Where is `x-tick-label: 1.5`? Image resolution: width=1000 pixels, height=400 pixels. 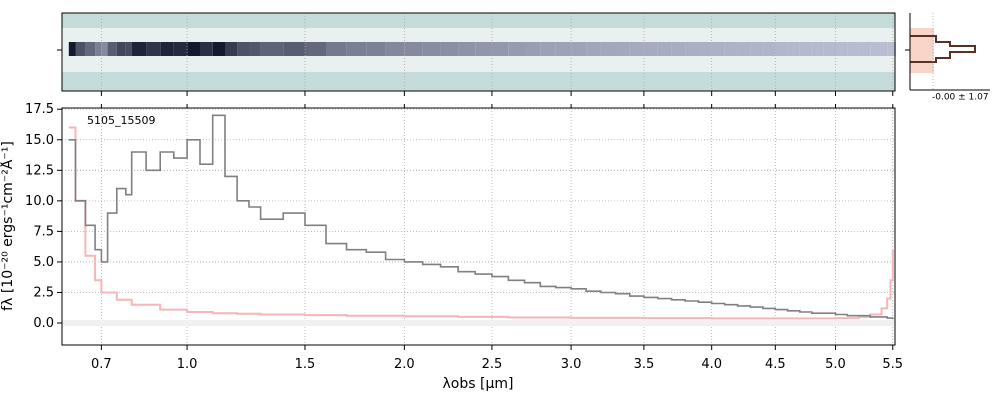
x-tick-label: 1.5 is located at coordinates (305, 364).